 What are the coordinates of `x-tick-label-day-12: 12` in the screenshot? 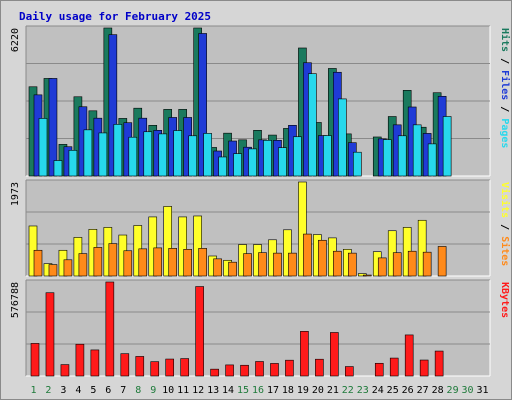 It's located at (198, 390).